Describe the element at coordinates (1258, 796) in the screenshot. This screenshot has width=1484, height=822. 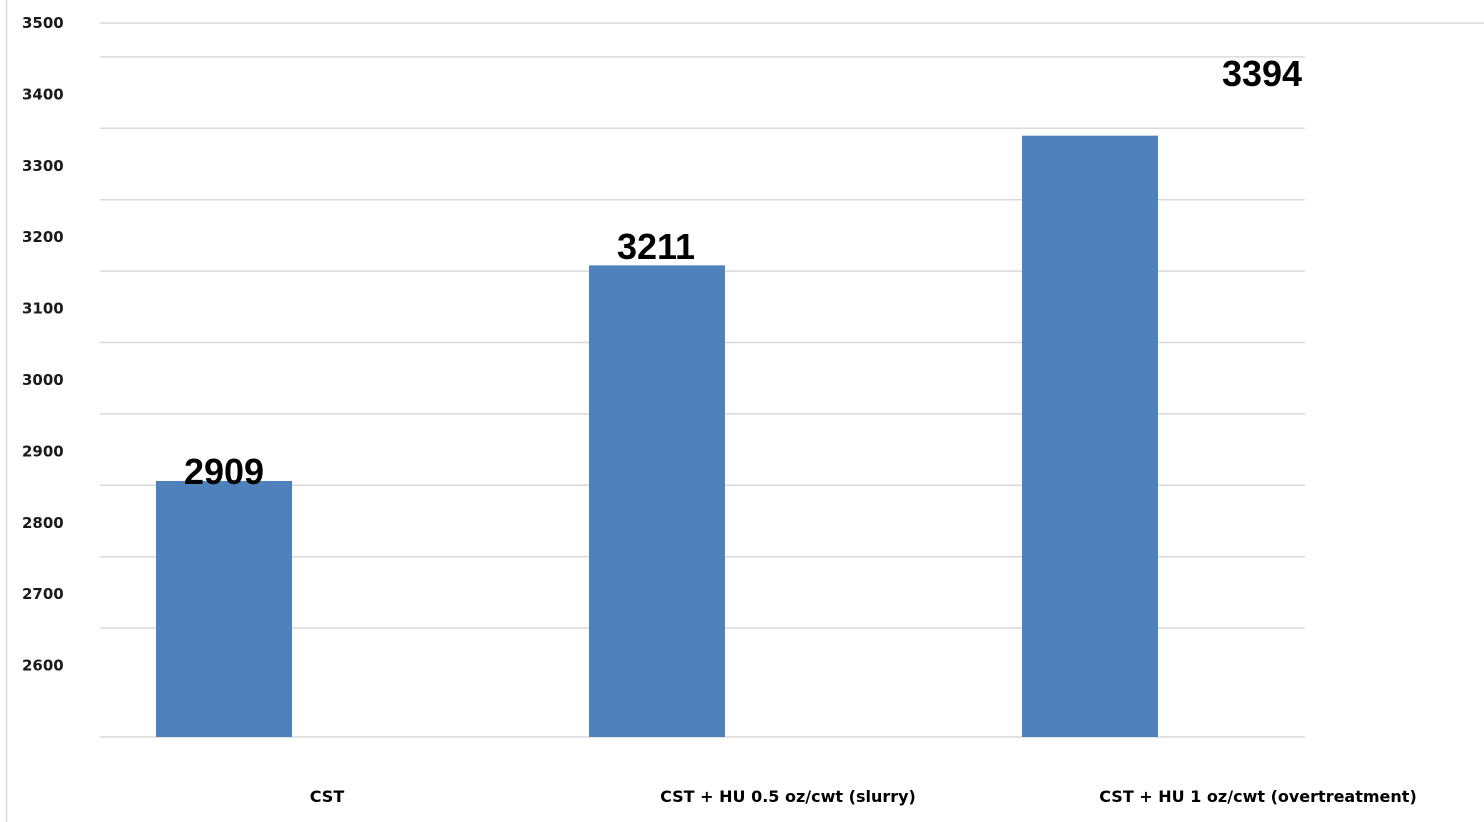
I see `x-category-label: CST + HU 1 oz/cwt (overtreatment)` at that location.